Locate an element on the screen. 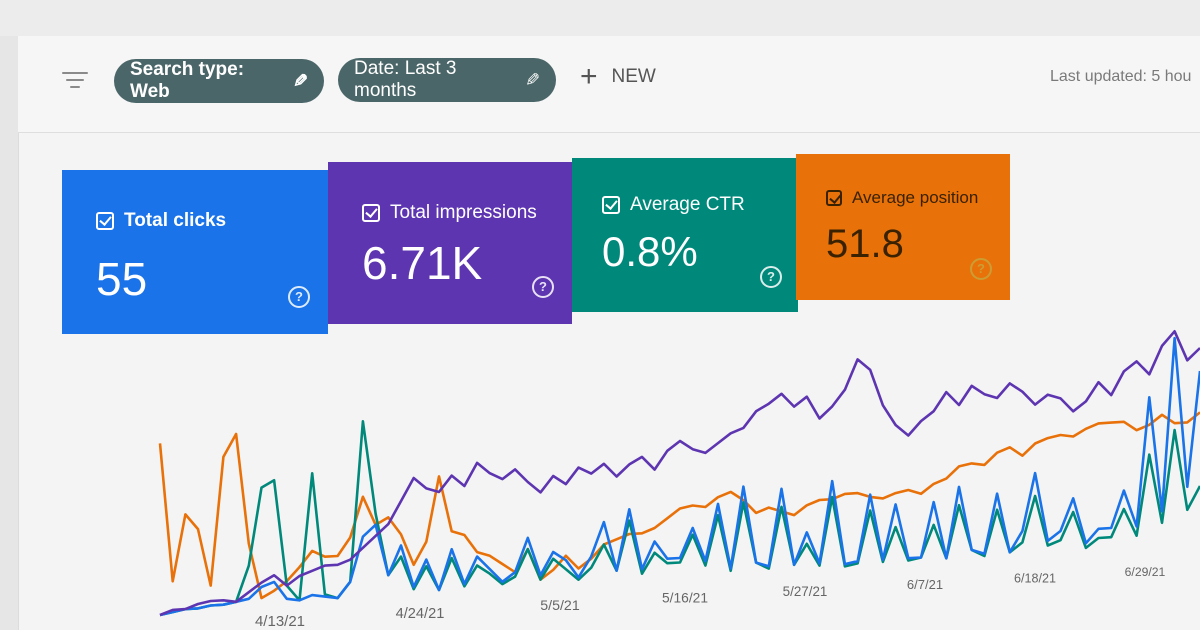  metric-value: 0.8% is located at coordinates (650, 251).